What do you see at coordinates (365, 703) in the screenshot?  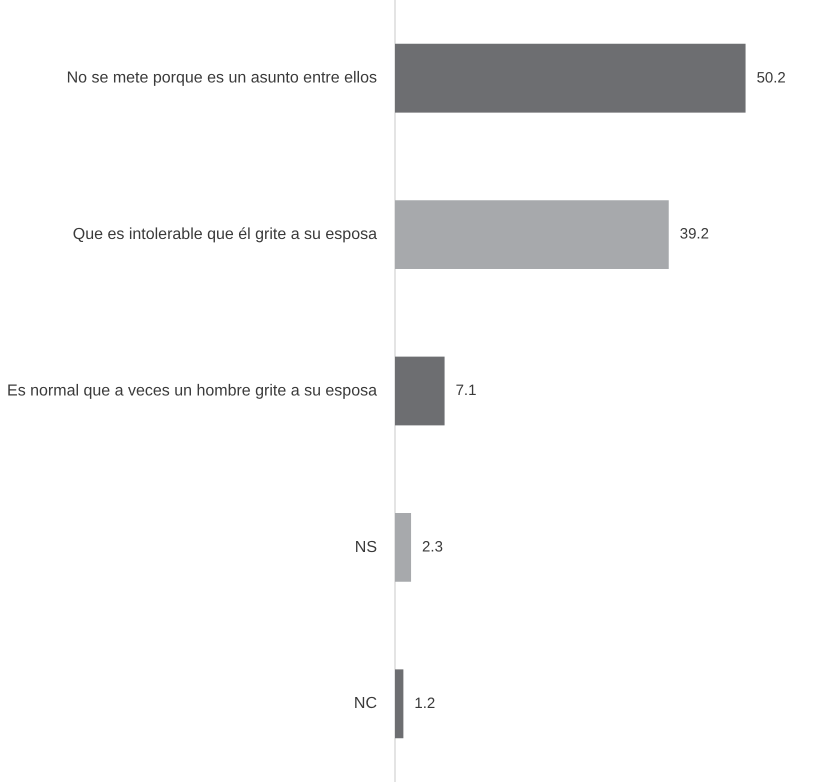 I see `y-tick-label: NC` at bounding box center [365, 703].